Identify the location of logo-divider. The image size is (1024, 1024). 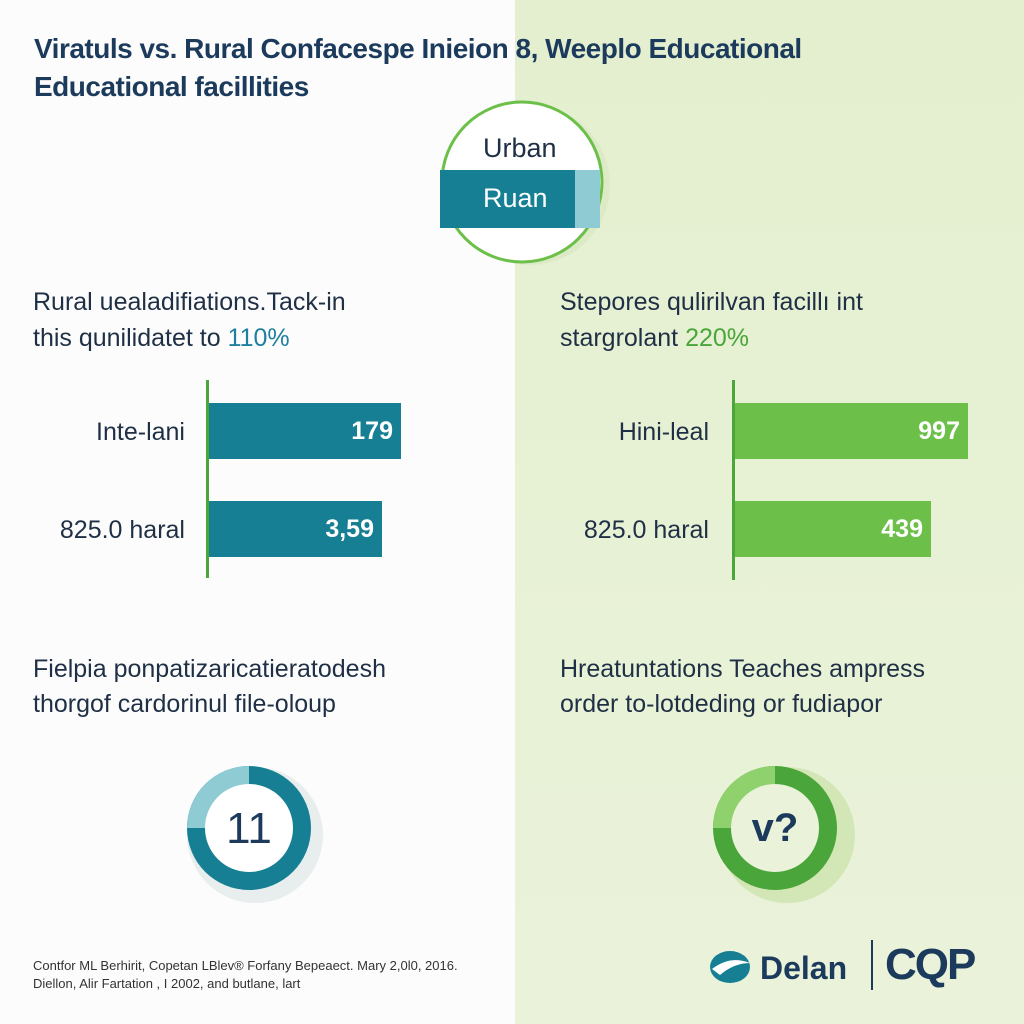
(872, 965).